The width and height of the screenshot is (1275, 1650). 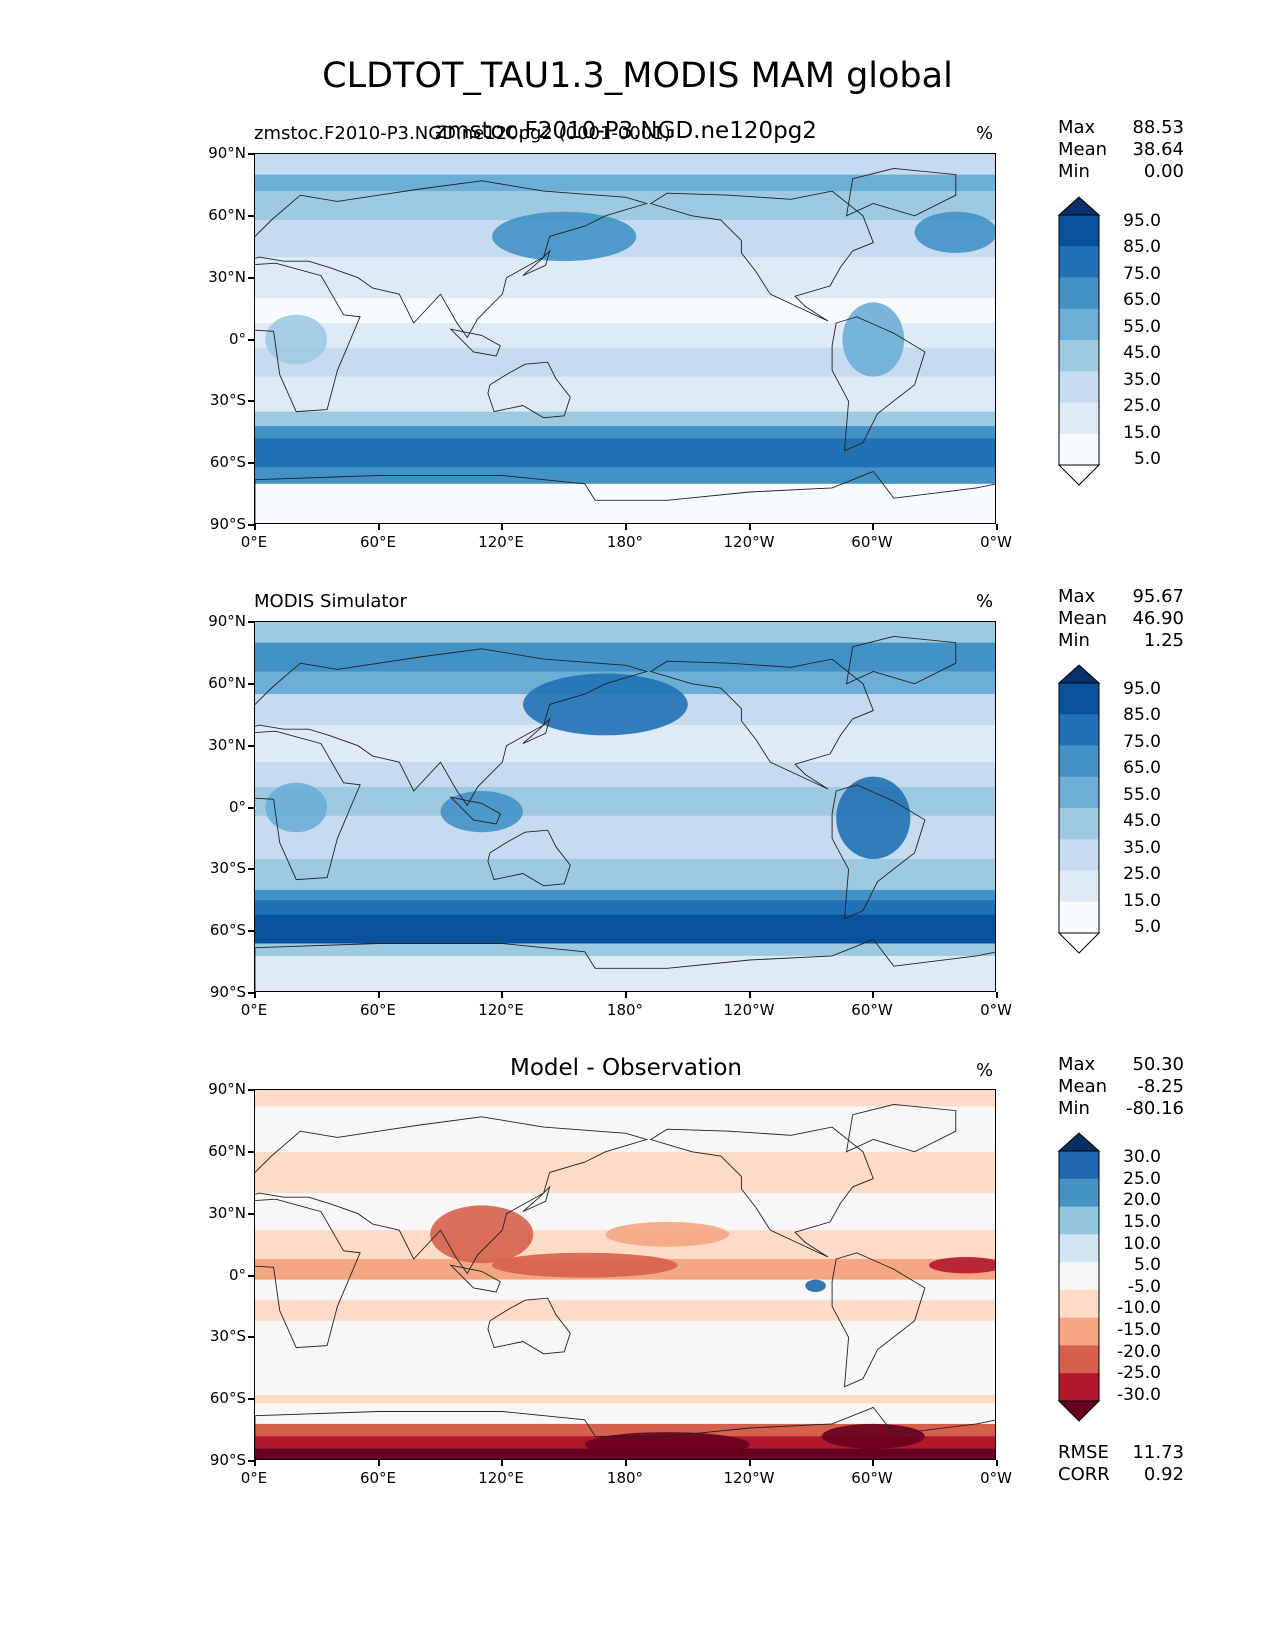 I want to click on panel2-colorbar-extend-top, so click(x=1079, y=674).